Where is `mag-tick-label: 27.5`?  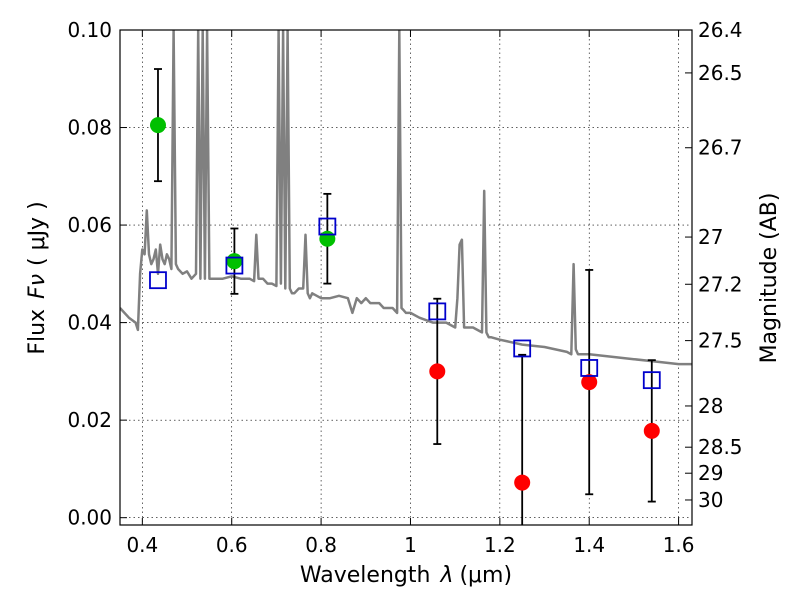 mag-tick-label: 27.5 is located at coordinates (720, 341).